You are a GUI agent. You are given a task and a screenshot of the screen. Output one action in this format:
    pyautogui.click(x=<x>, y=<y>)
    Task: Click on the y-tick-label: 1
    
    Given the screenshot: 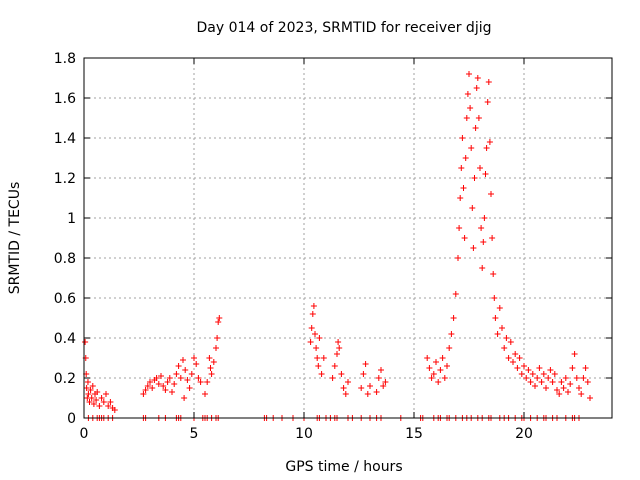 What is the action you would take?
    pyautogui.click(x=71, y=219)
    